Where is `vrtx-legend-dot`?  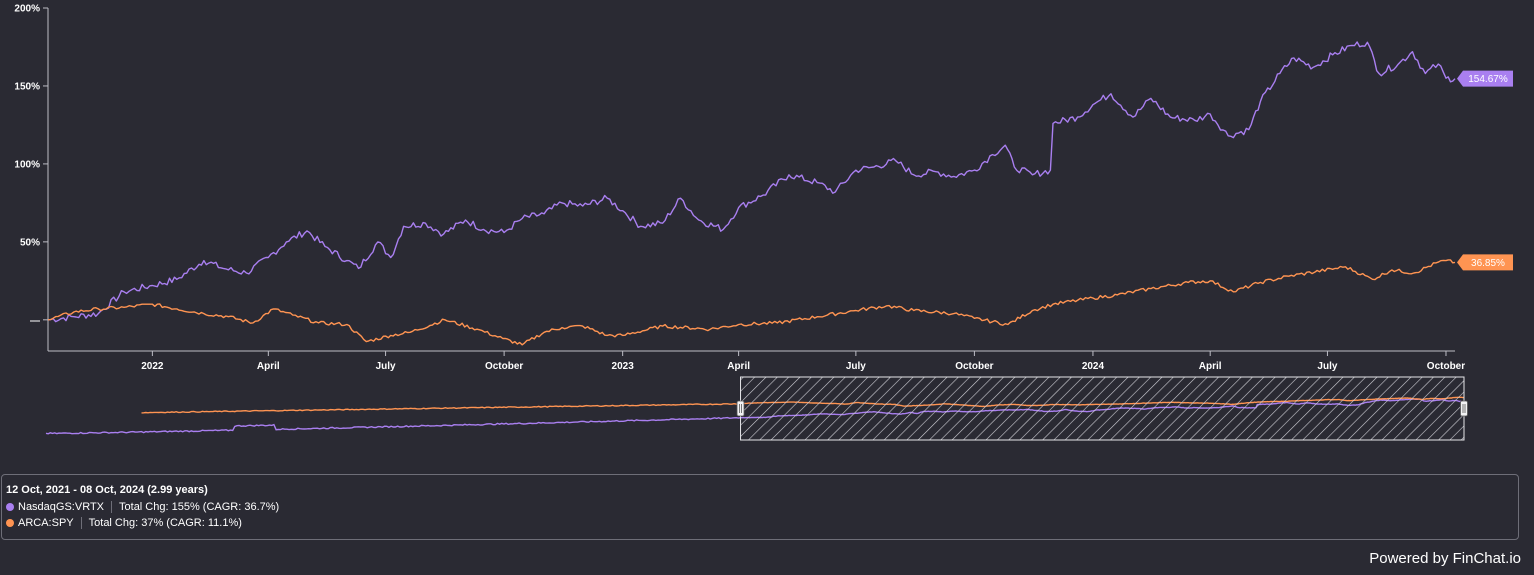
vrtx-legend-dot is located at coordinates (10, 507).